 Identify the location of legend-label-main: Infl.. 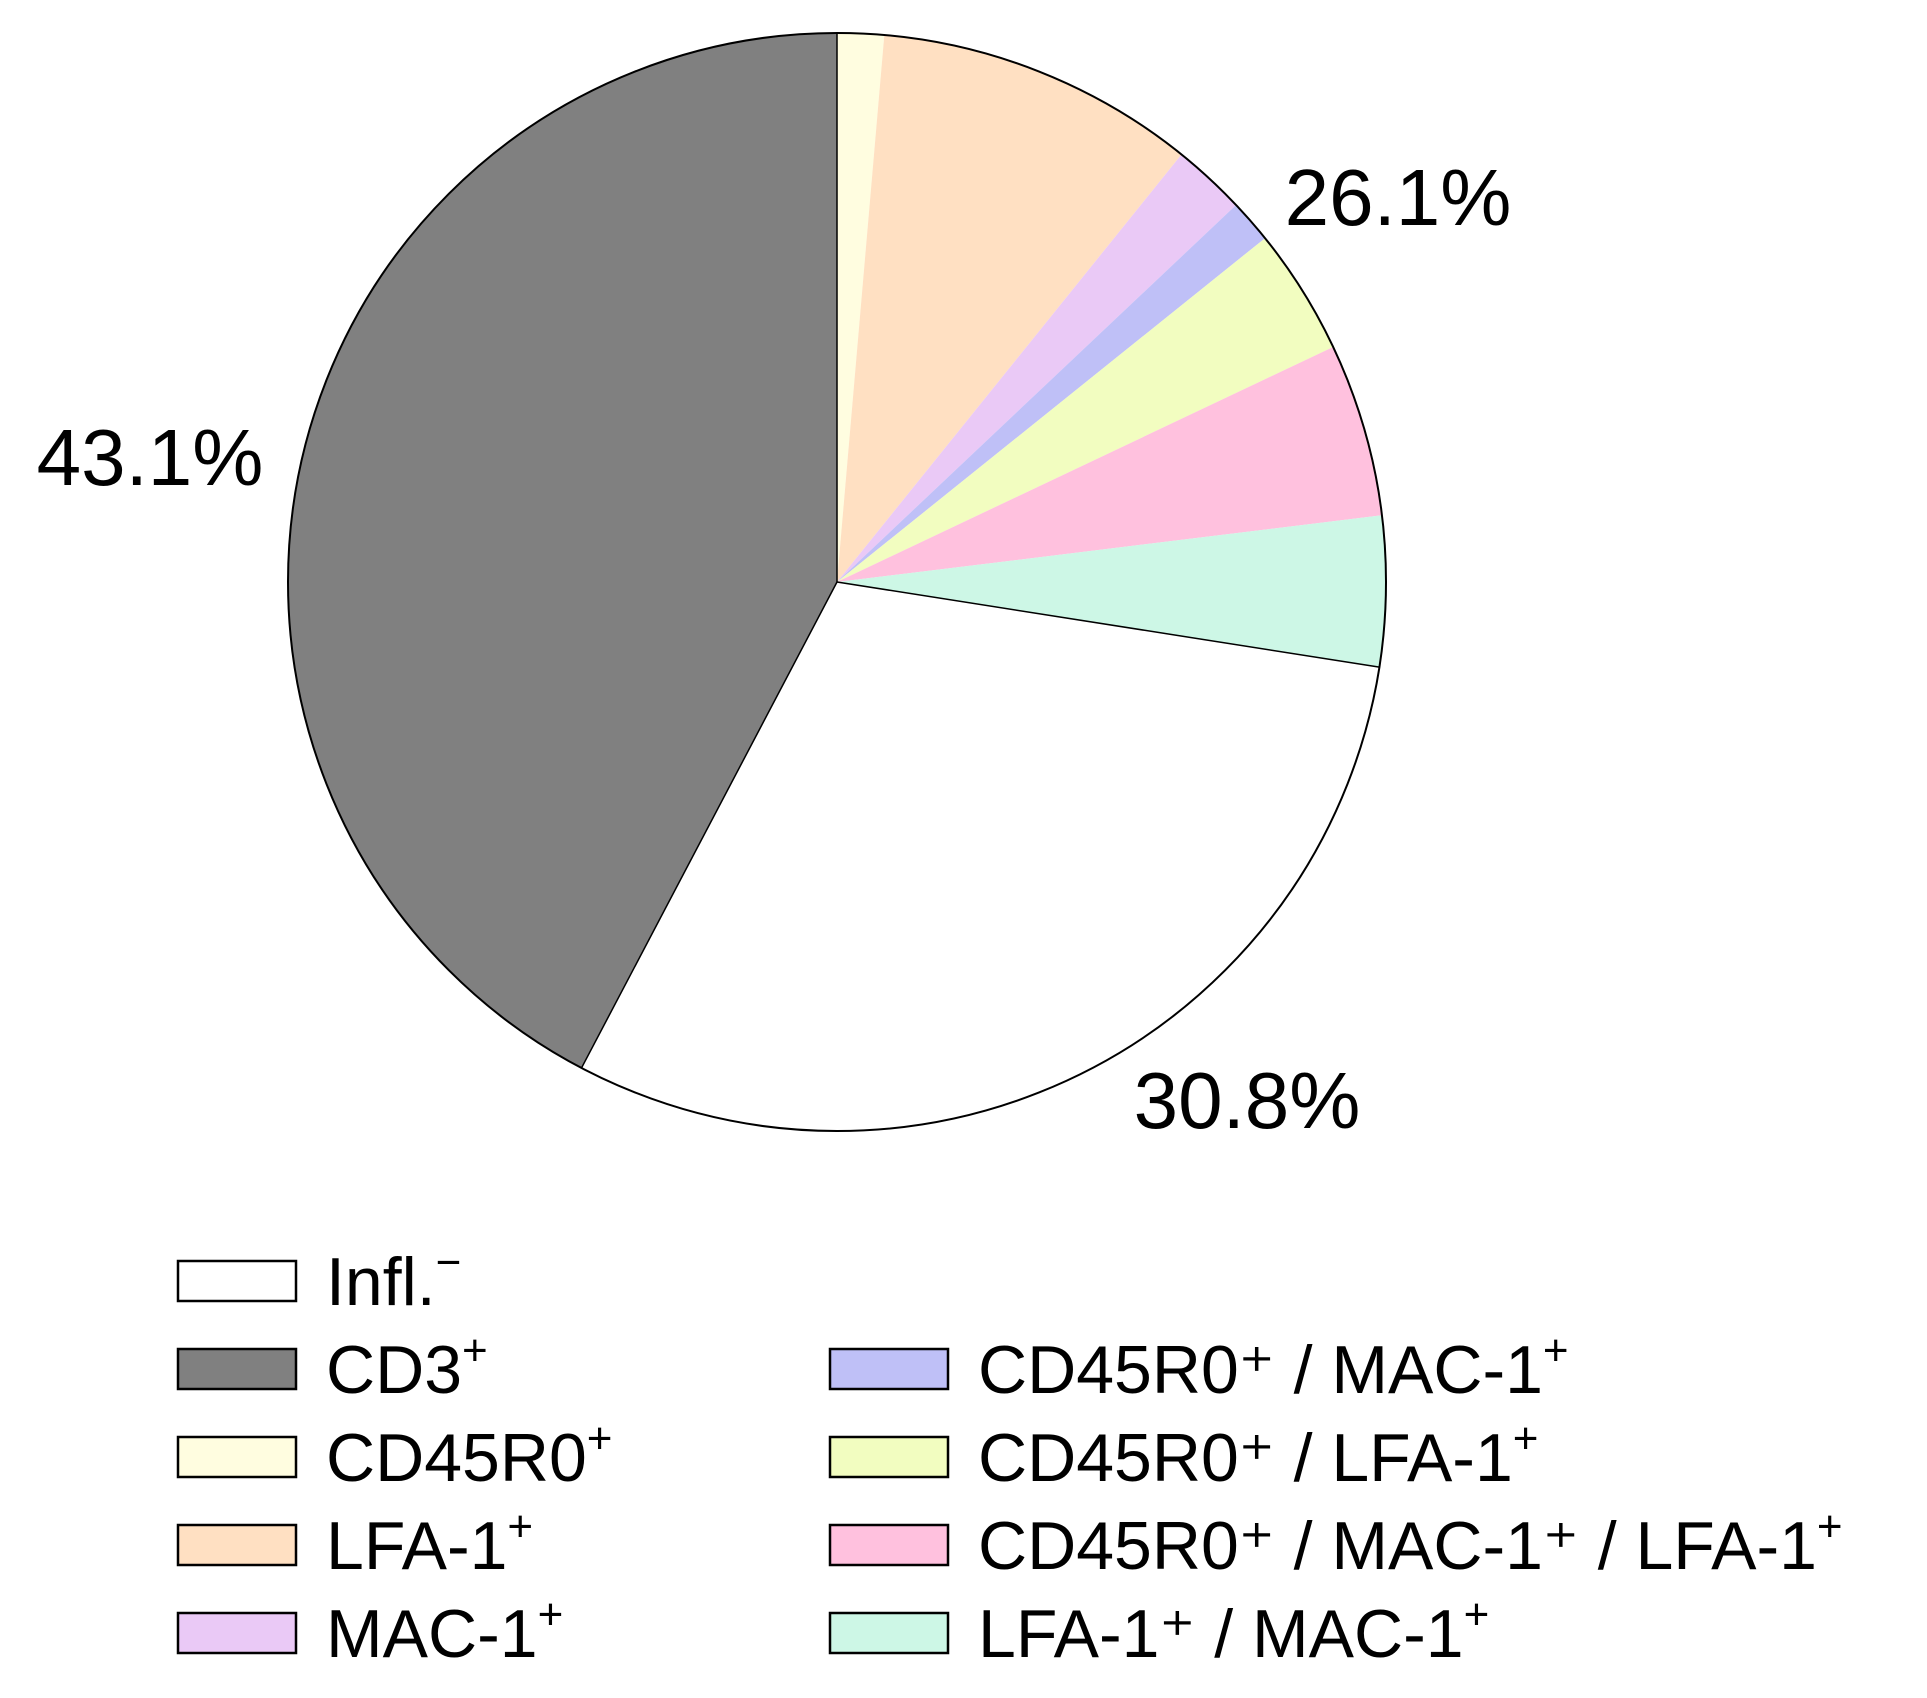
(381, 1282).